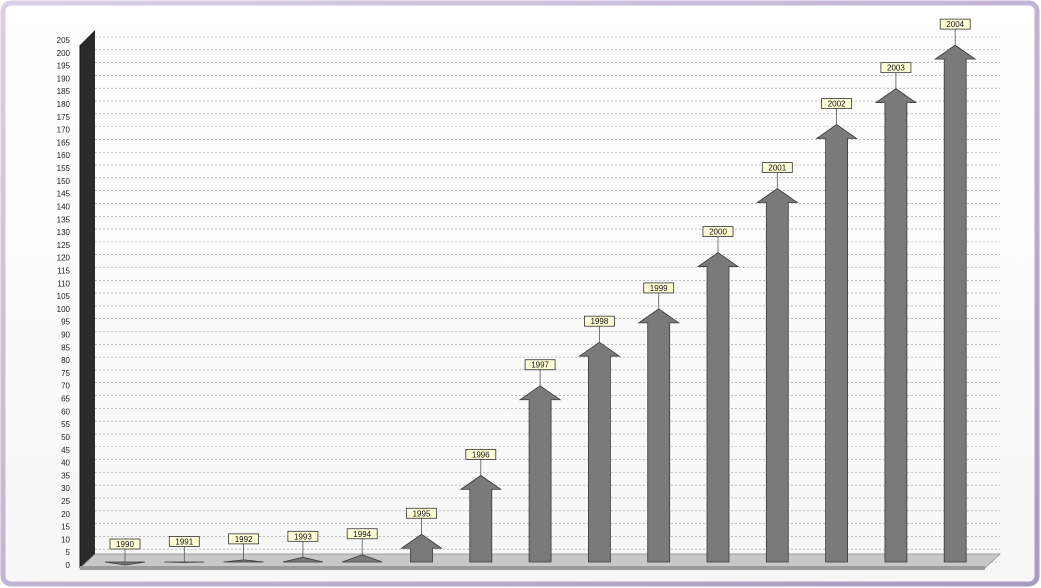  I want to click on bar-2002, so click(836, 343).